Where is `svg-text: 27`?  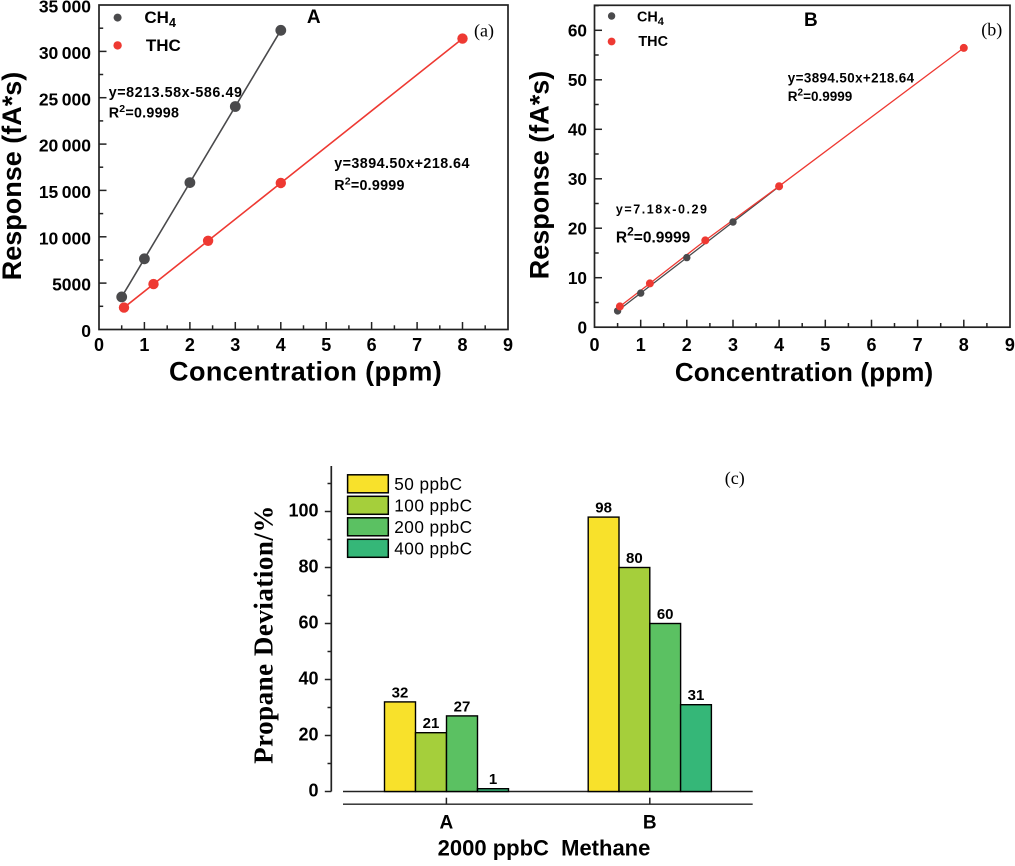 svg-text: 27 is located at coordinates (462, 706).